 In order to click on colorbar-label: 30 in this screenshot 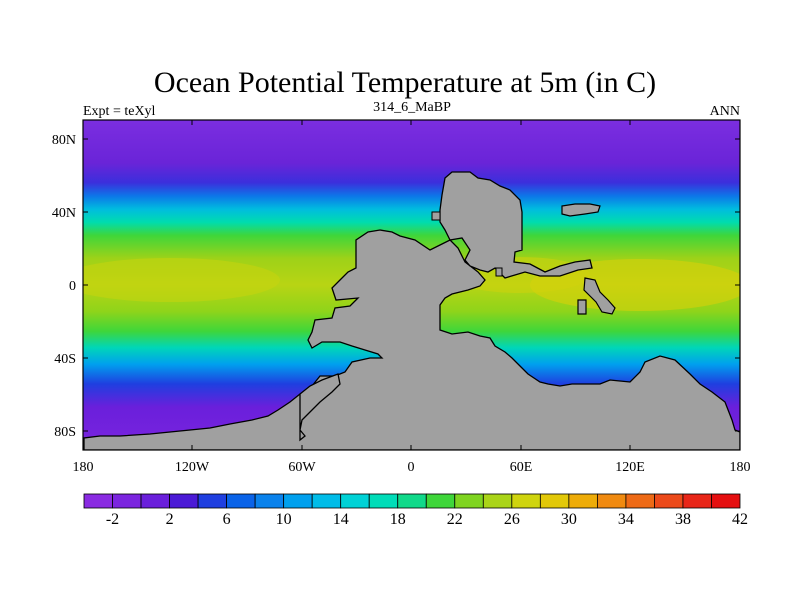, I will do `click(569, 519)`.